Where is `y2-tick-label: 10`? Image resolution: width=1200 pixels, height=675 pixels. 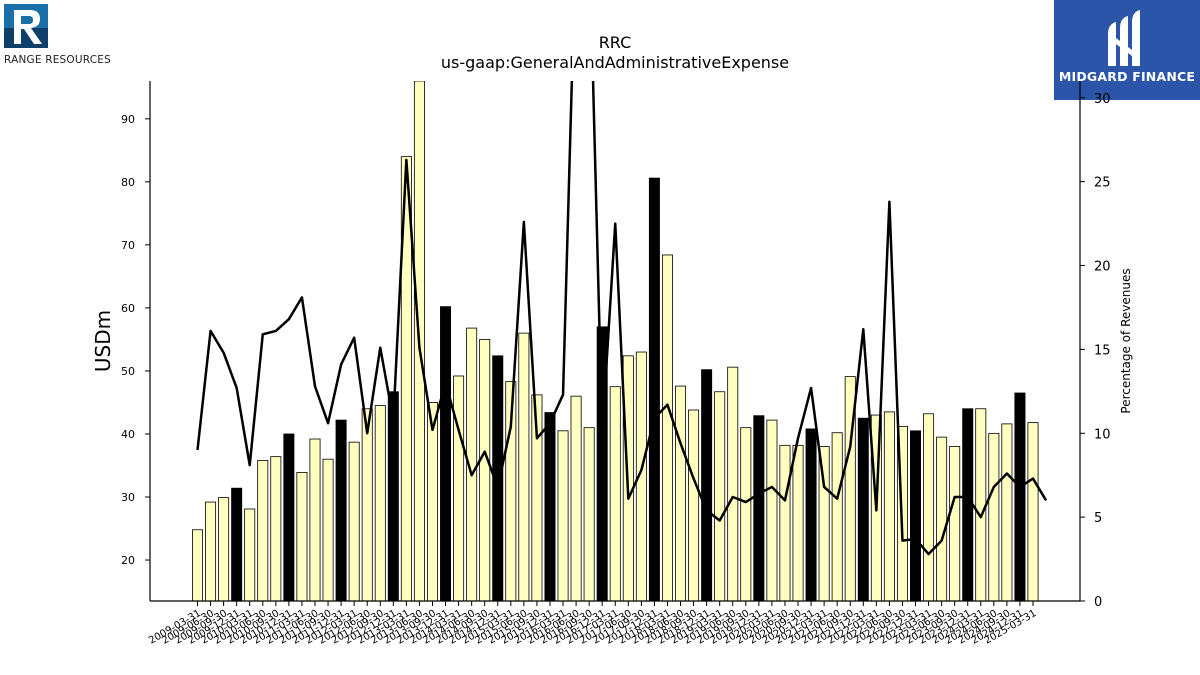 y2-tick-label: 10 is located at coordinates (1102, 434).